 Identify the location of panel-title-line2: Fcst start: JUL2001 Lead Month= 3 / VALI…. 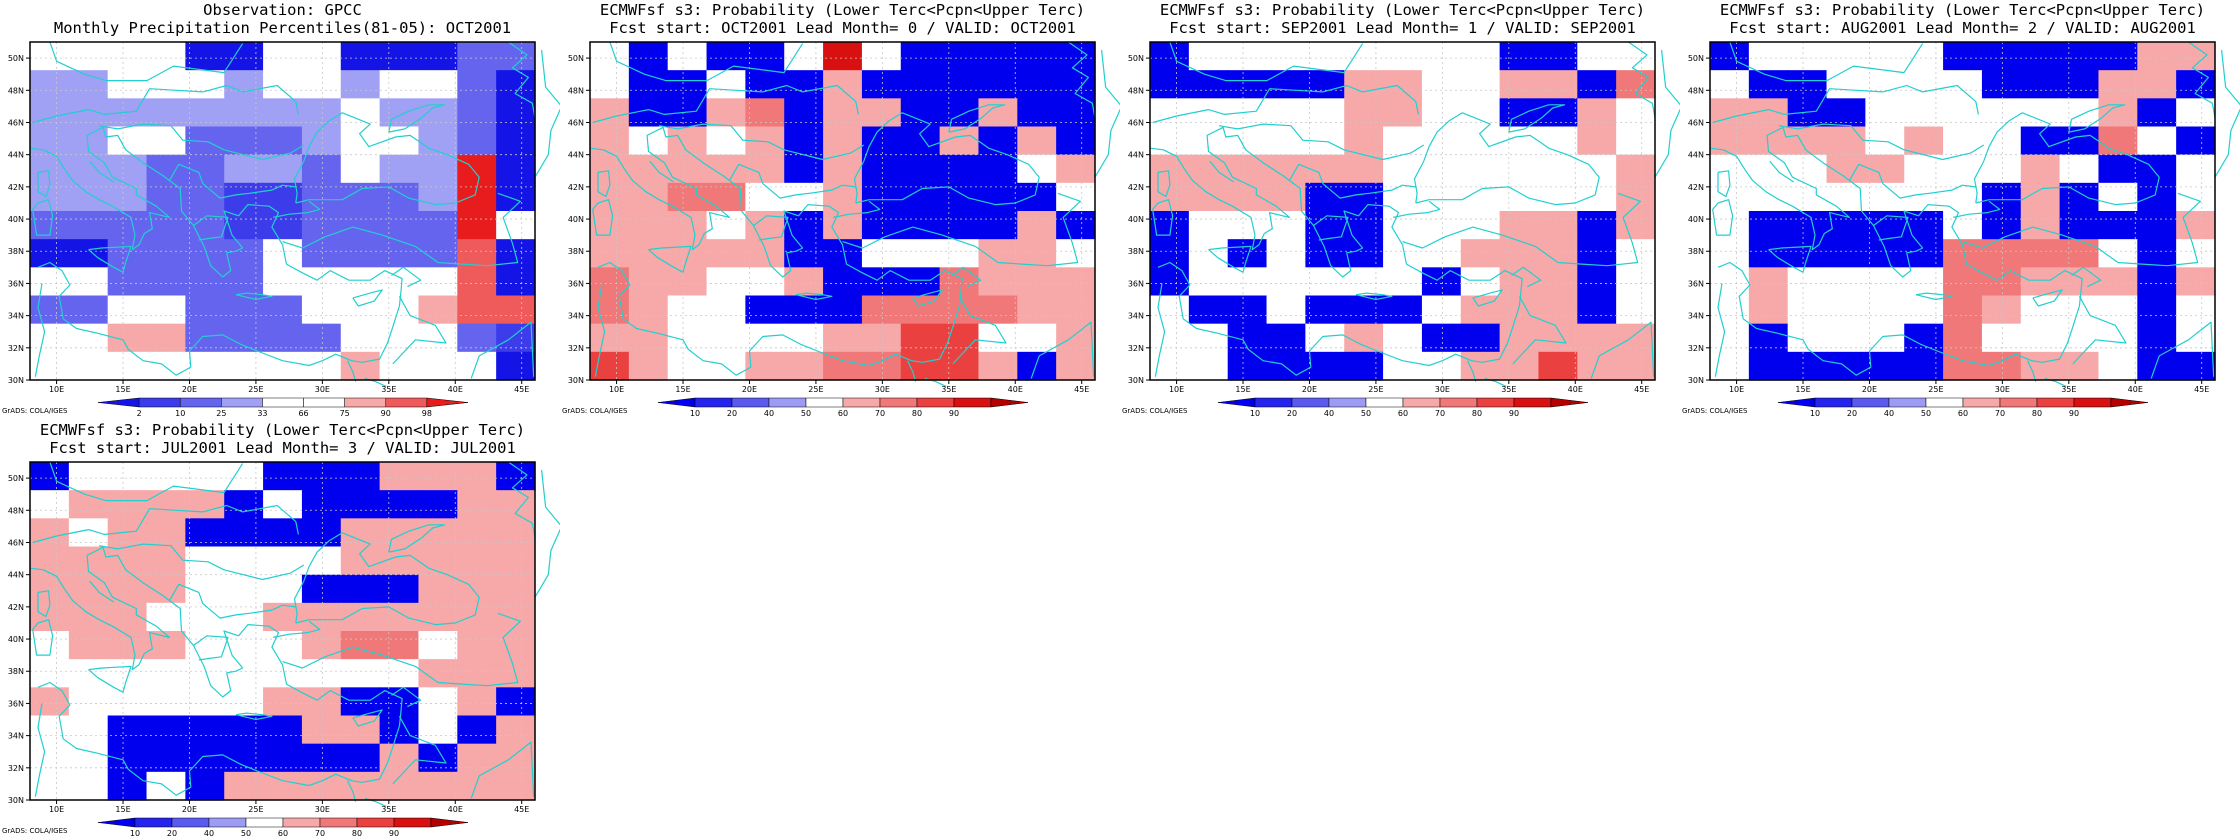
(282, 448).